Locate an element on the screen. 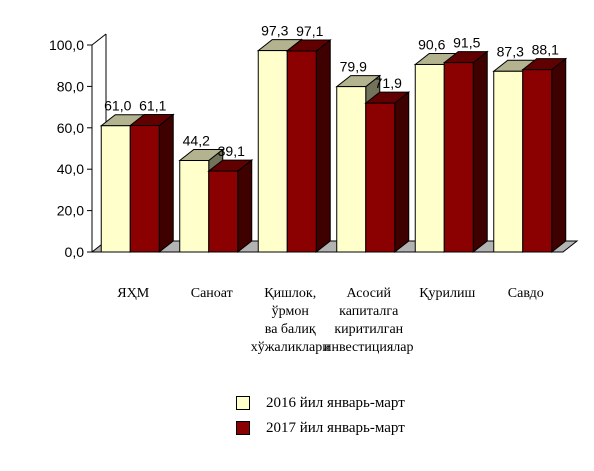 This screenshot has width=594, height=471. data-label: 88,1 is located at coordinates (545, 50).